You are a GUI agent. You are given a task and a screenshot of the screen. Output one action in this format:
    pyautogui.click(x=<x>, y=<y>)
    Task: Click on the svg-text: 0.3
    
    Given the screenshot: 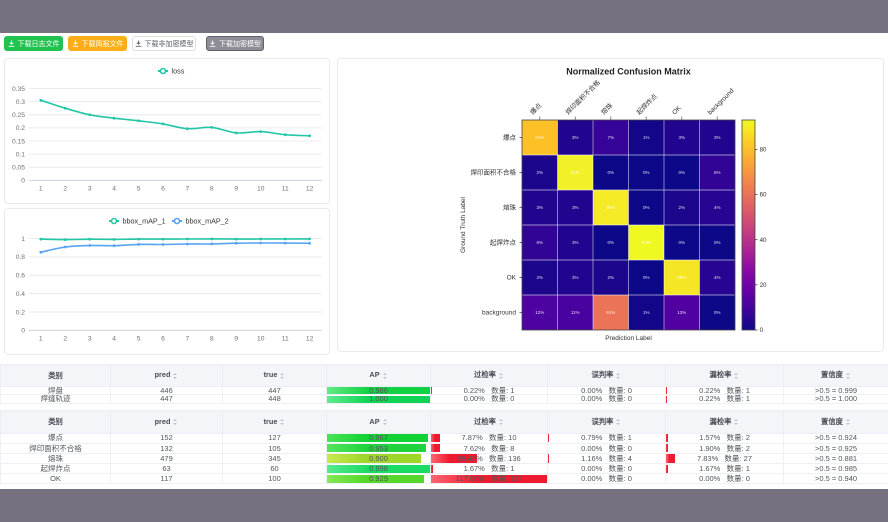 What is the action you would take?
    pyautogui.click(x=21, y=102)
    